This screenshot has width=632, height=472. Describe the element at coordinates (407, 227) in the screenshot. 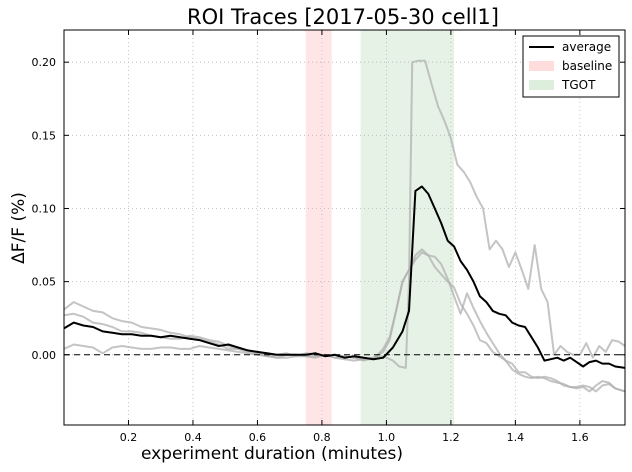

I see `TGOT-region` at that location.